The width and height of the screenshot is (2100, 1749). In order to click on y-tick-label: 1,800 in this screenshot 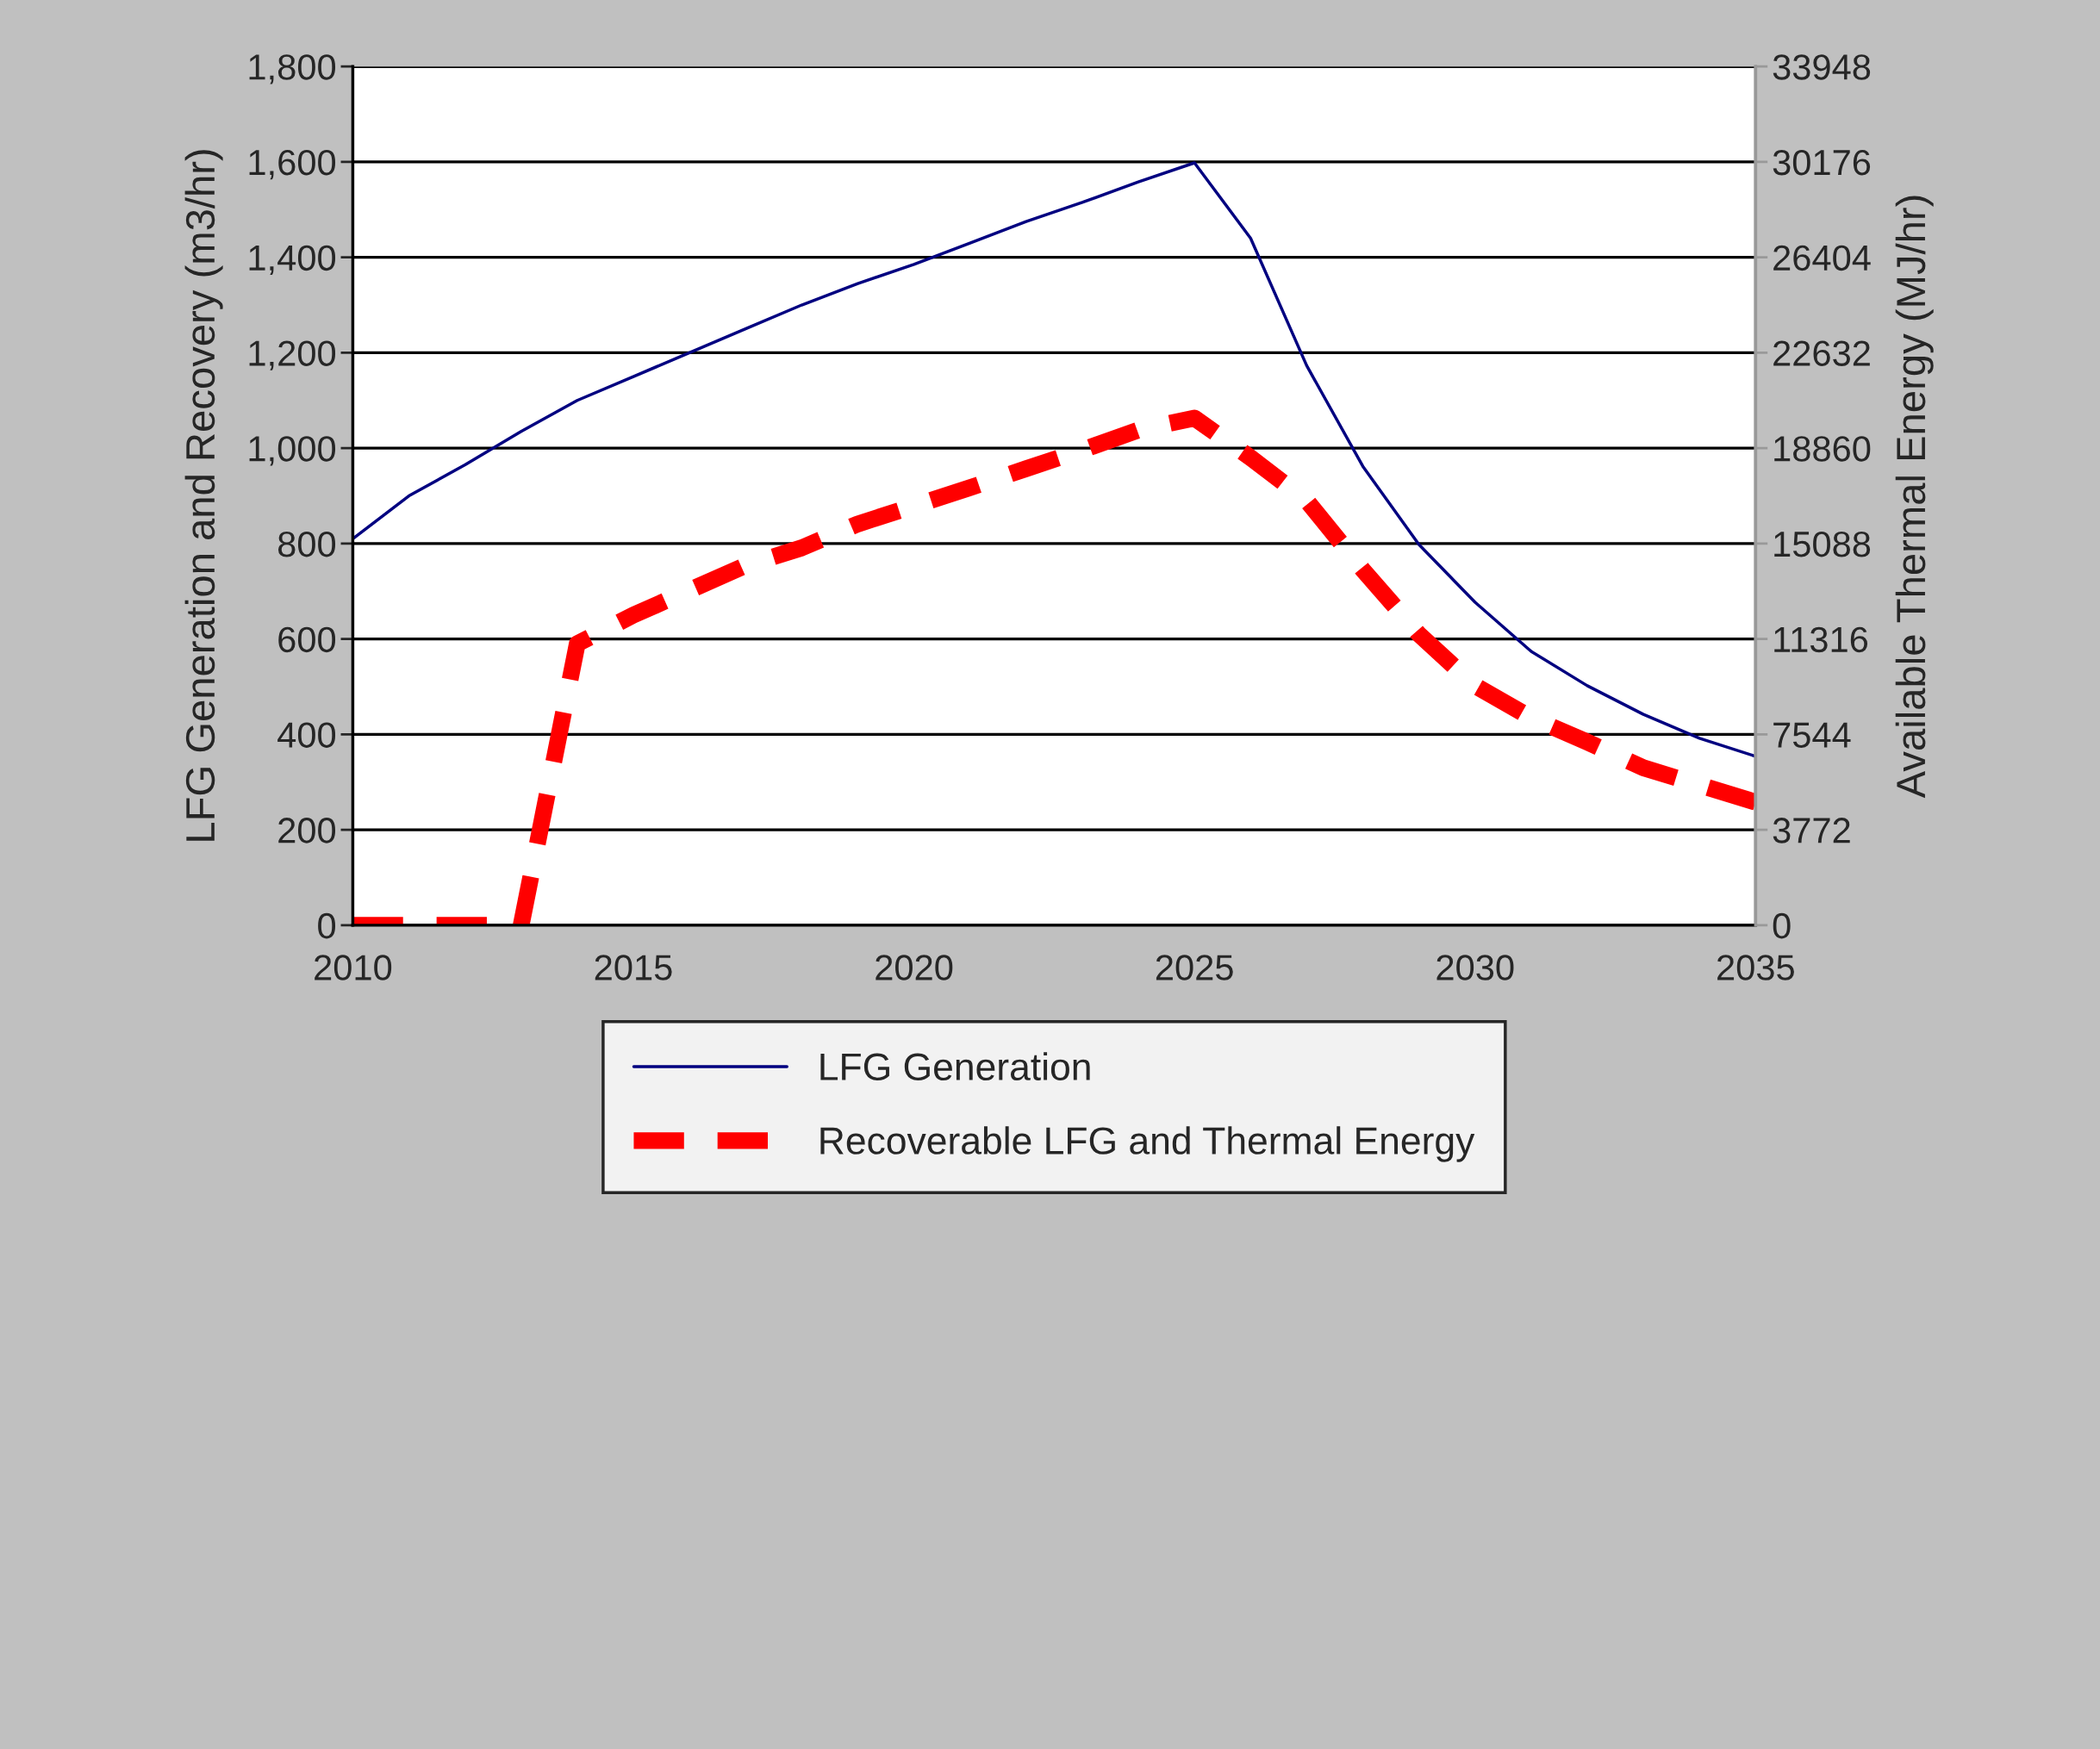, I will do `click(292, 69)`.